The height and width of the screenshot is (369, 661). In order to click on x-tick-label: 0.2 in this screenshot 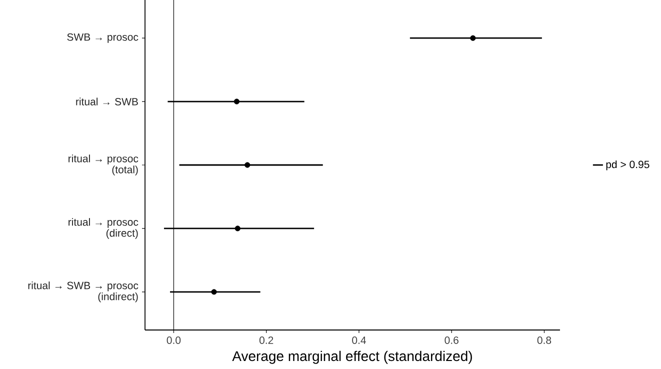, I will do `click(266, 340)`.